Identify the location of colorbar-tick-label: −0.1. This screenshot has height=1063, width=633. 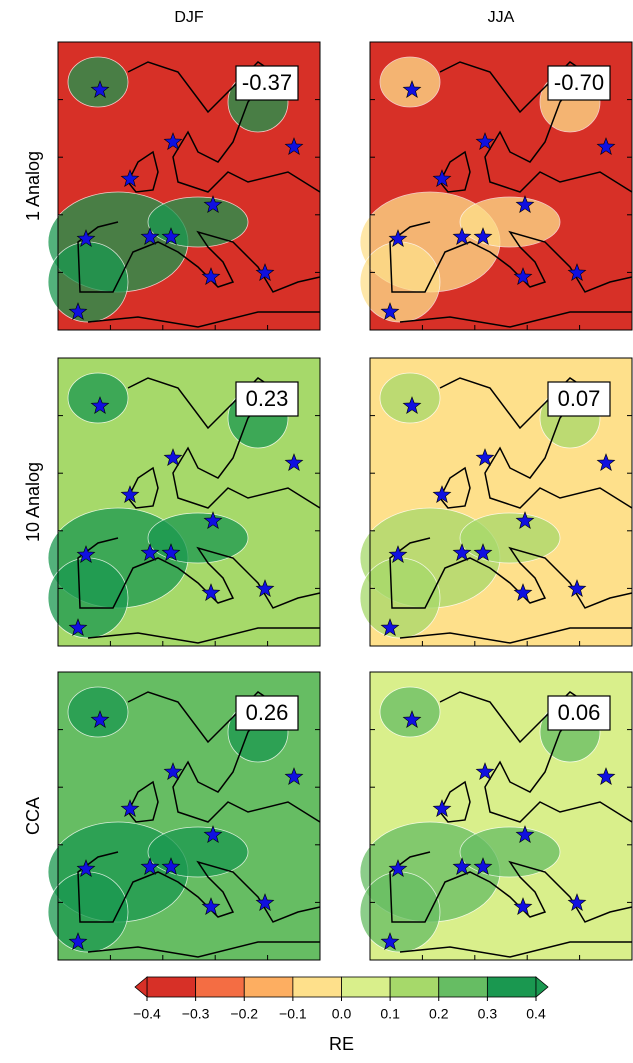
(293, 1014).